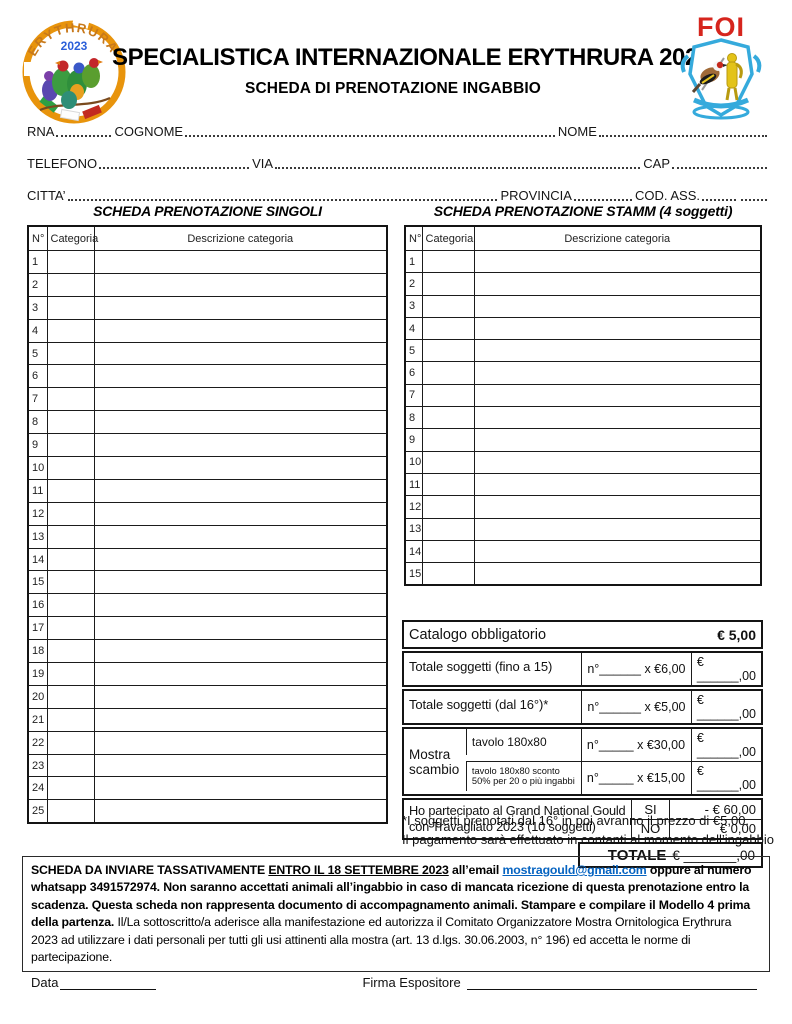 This screenshot has width=792, height=1024. What do you see at coordinates (650, 809) in the screenshot?
I see `gould-yes-option: SI` at bounding box center [650, 809].